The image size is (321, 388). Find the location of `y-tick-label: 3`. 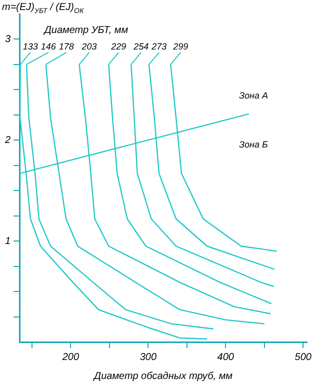

y-tick-label: 3 is located at coordinates (8, 40).